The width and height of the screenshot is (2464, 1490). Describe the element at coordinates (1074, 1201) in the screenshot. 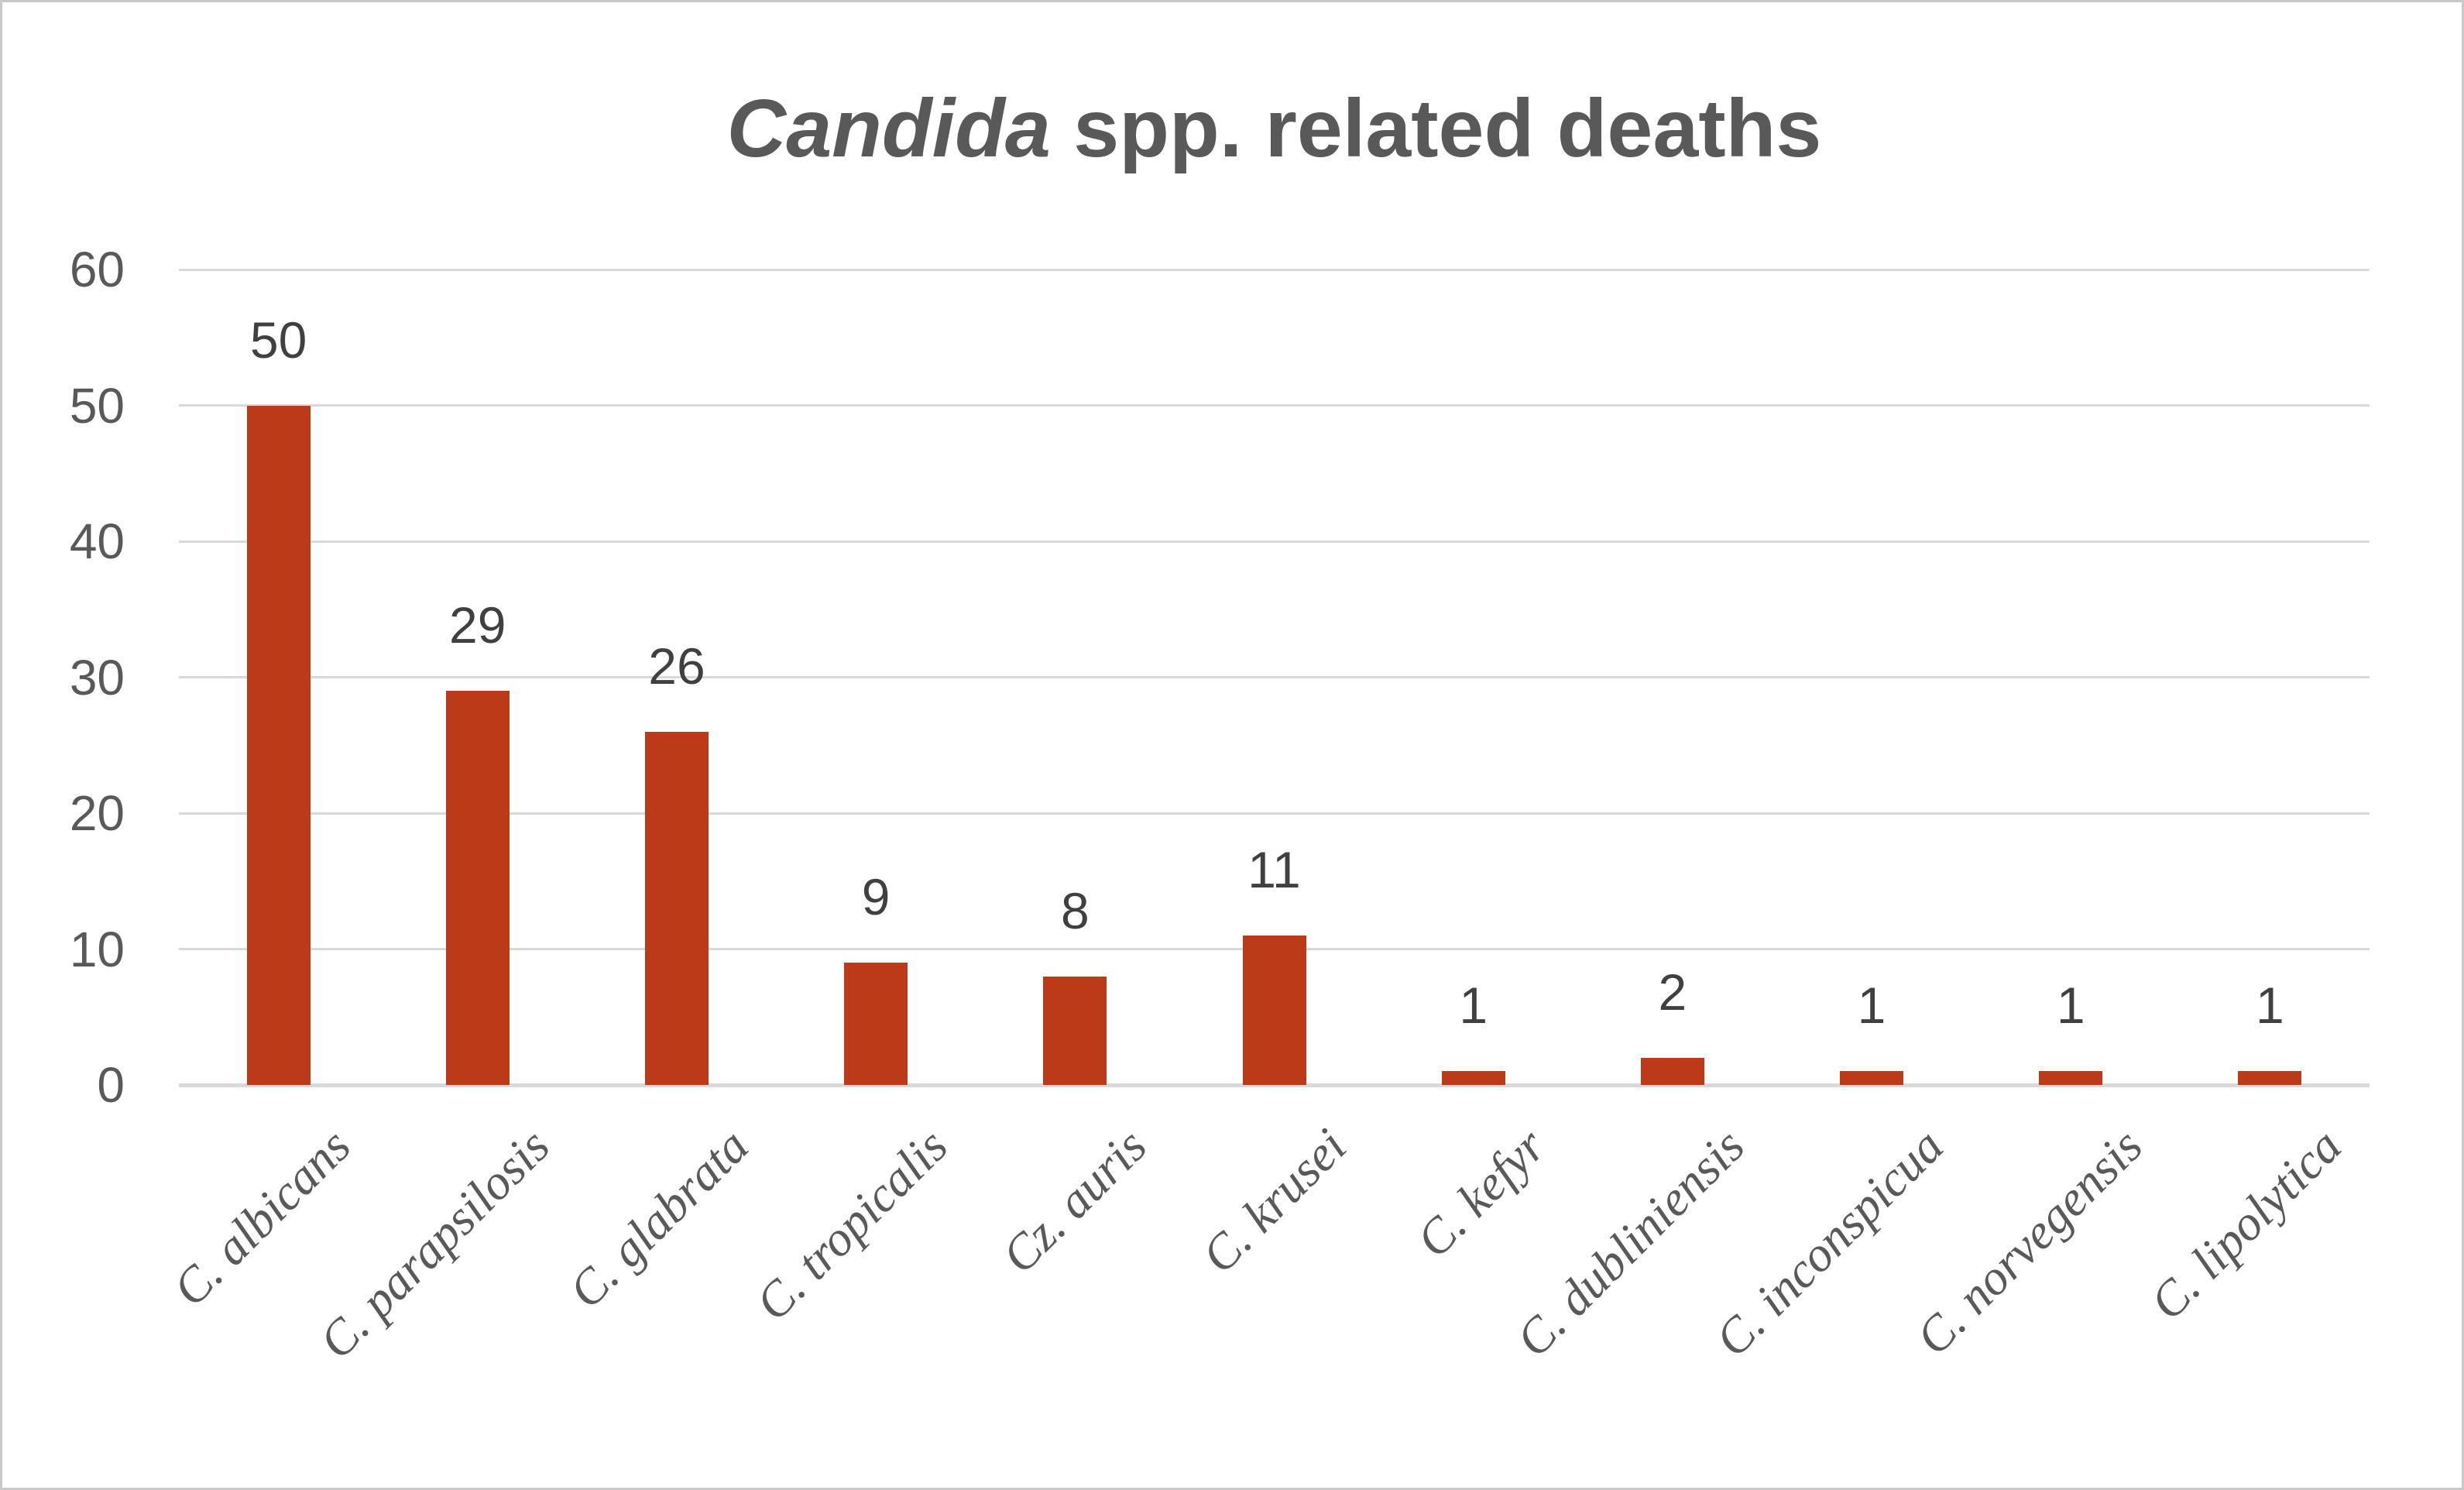

I see `x-axis-category-label: Cz. auris` at that location.